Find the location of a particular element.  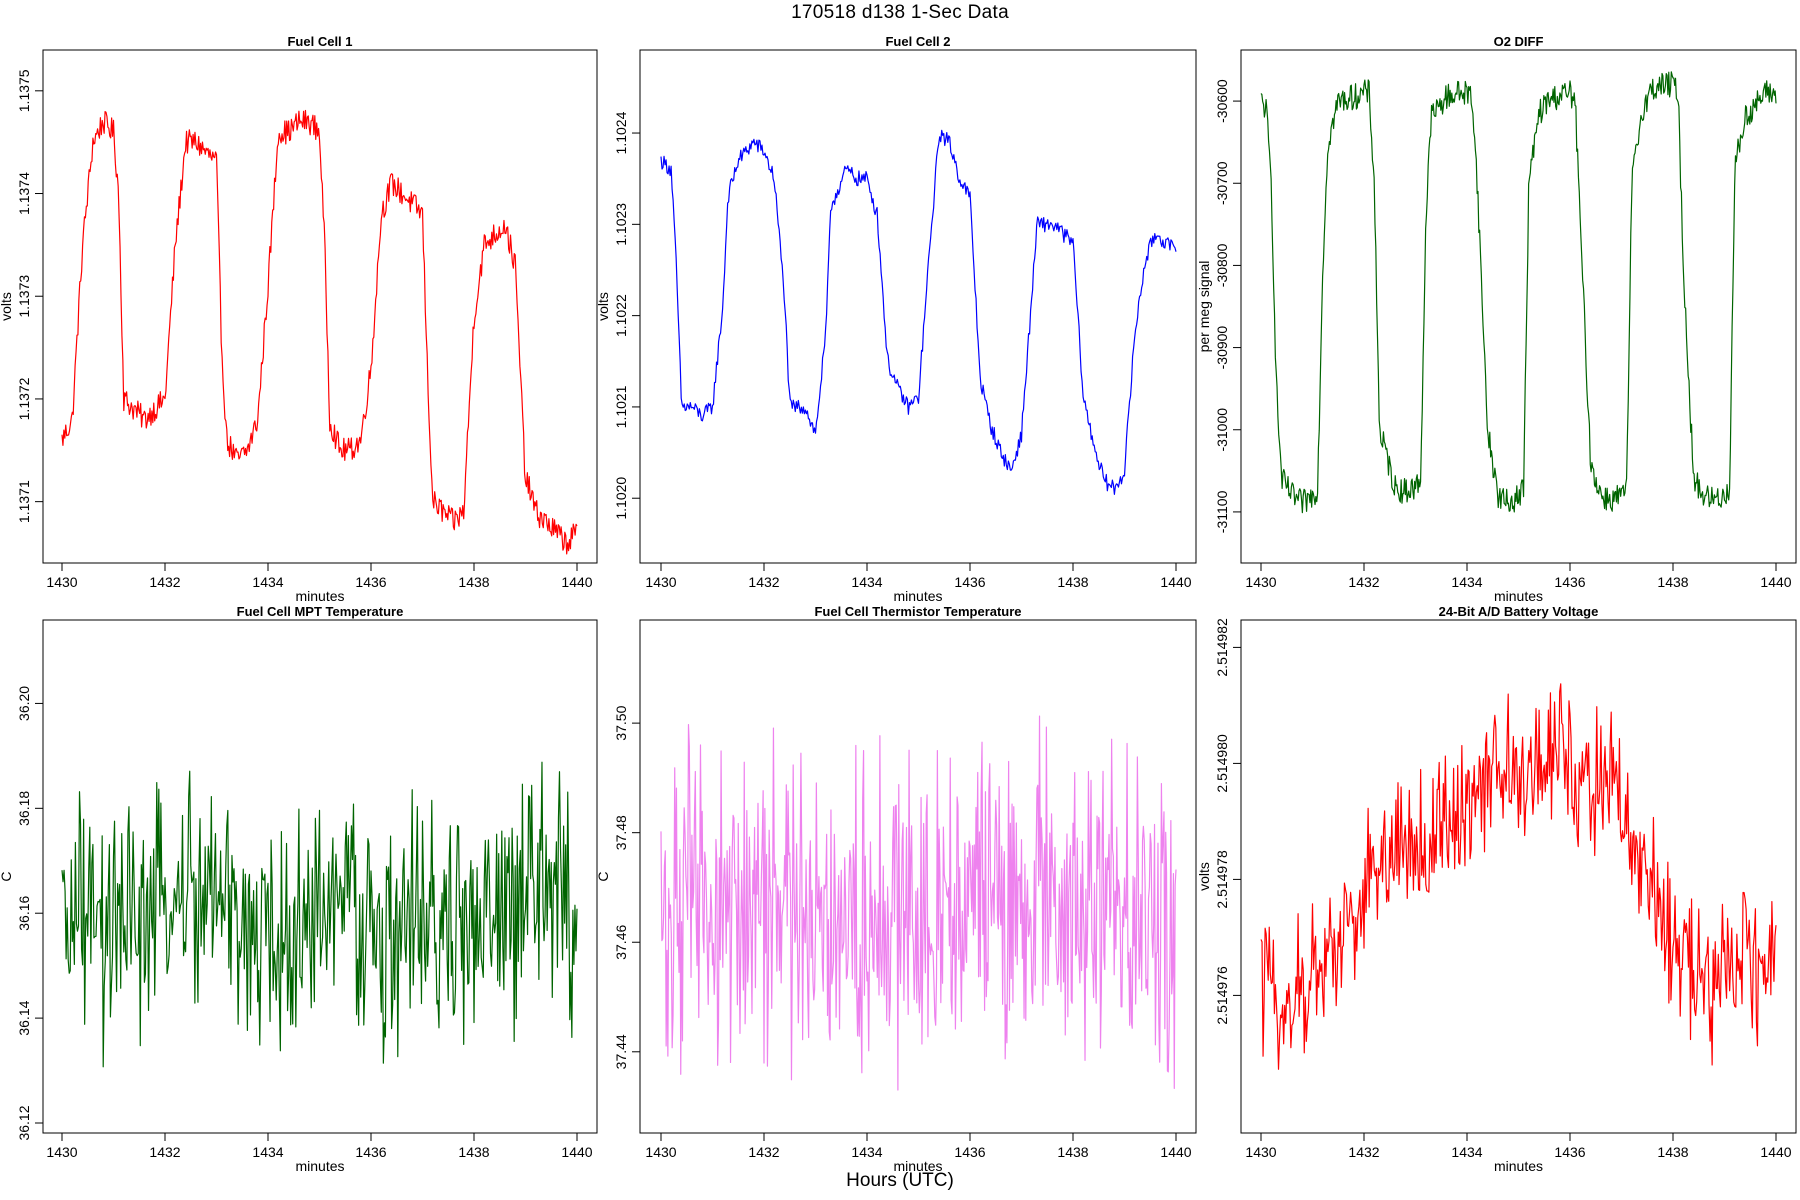

y-tick-label: 36.14 is located at coordinates (24, 1017).